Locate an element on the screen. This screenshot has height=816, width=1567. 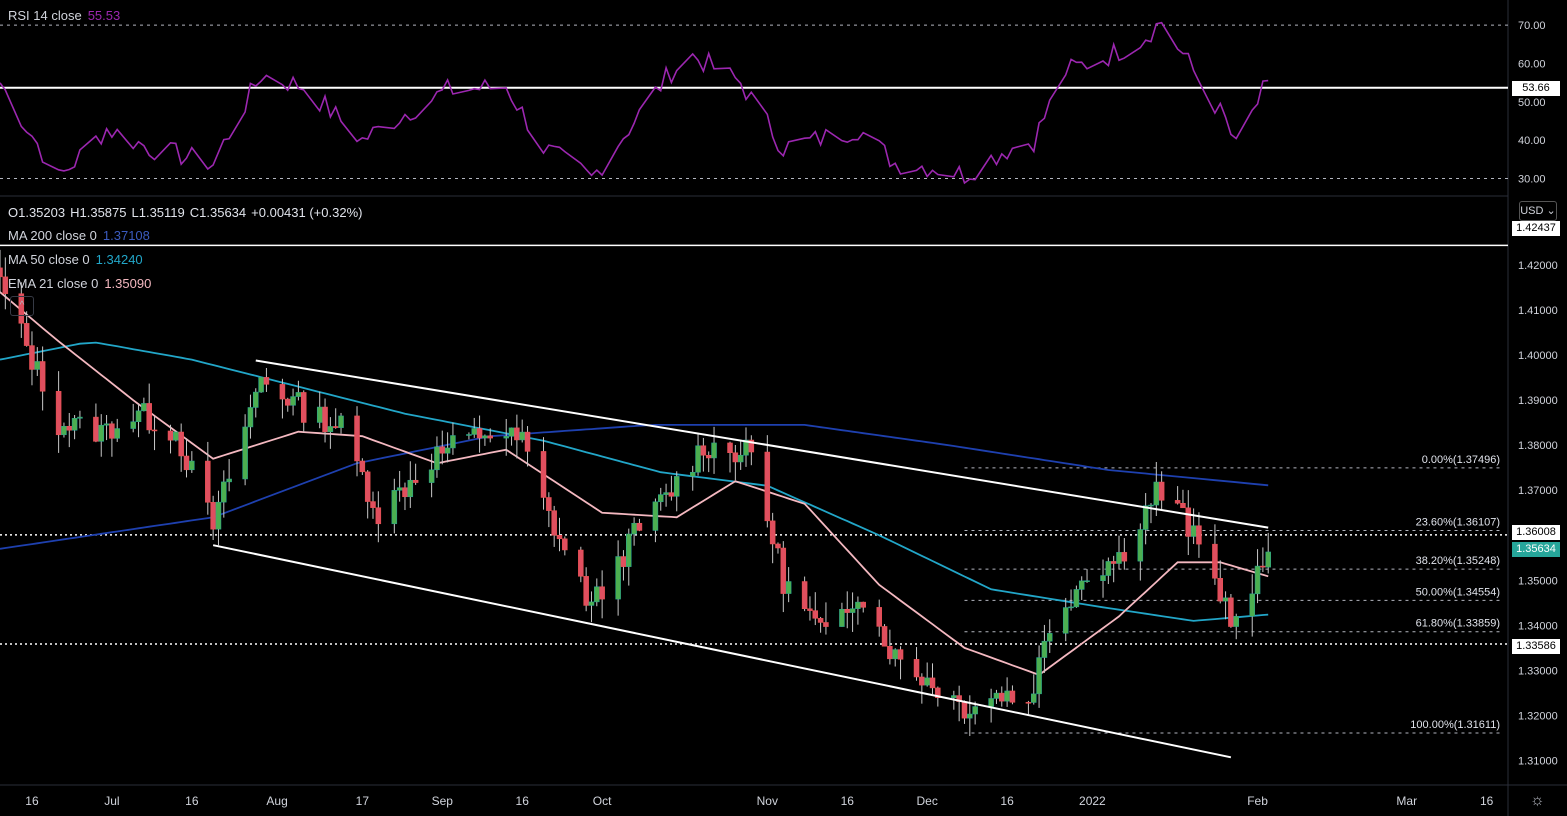
time-tick-label: Nov is located at coordinates (767, 801).